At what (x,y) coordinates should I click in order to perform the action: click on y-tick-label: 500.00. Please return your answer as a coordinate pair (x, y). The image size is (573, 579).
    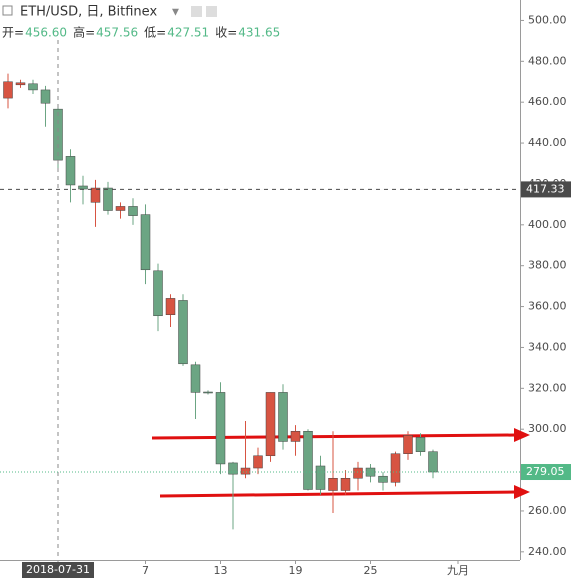
    Looking at the image, I should click on (547, 19).